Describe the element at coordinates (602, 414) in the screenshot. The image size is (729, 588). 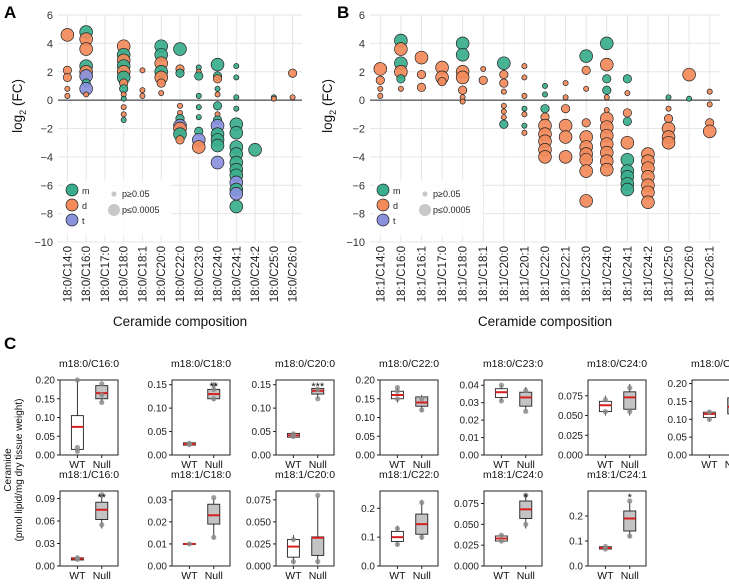
I see `boxplot-panel: m18:0/C24:0 0.000 0.025 0.050 0.075 WT Null` at that location.